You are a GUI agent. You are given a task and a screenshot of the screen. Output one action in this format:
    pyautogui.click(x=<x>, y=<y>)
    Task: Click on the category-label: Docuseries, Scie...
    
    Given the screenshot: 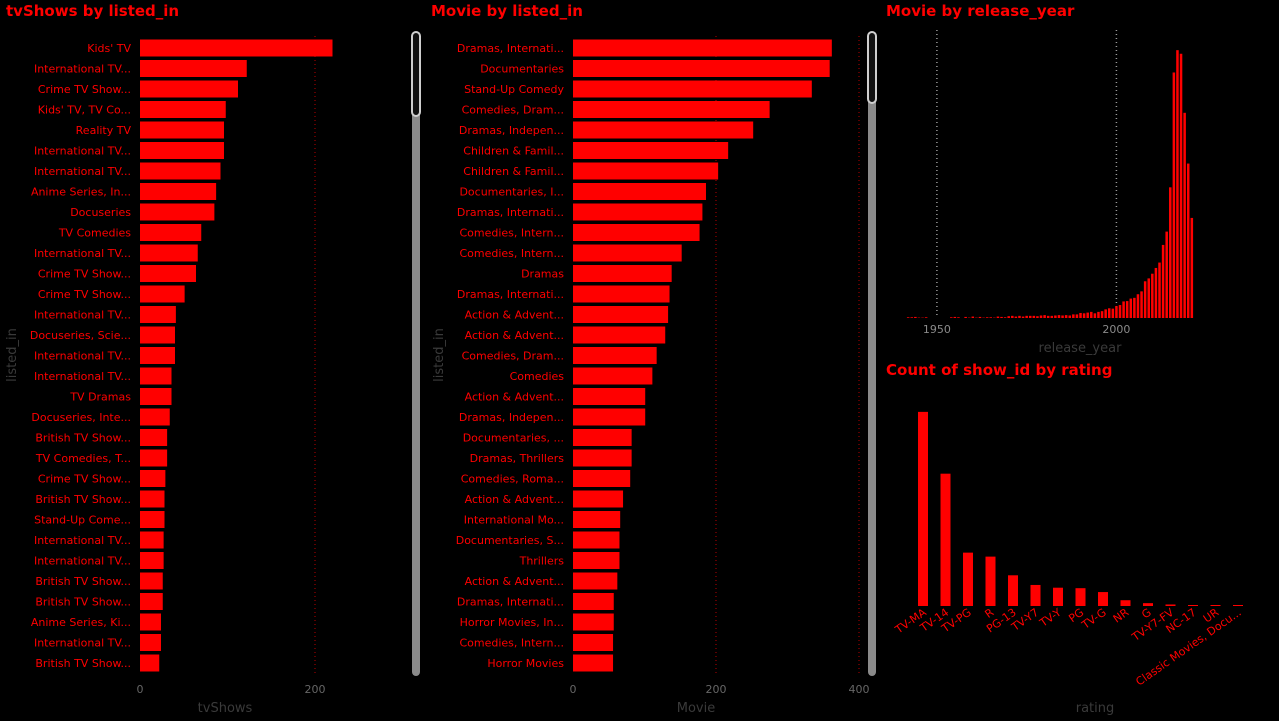 What is the action you would take?
    pyautogui.click(x=80, y=335)
    